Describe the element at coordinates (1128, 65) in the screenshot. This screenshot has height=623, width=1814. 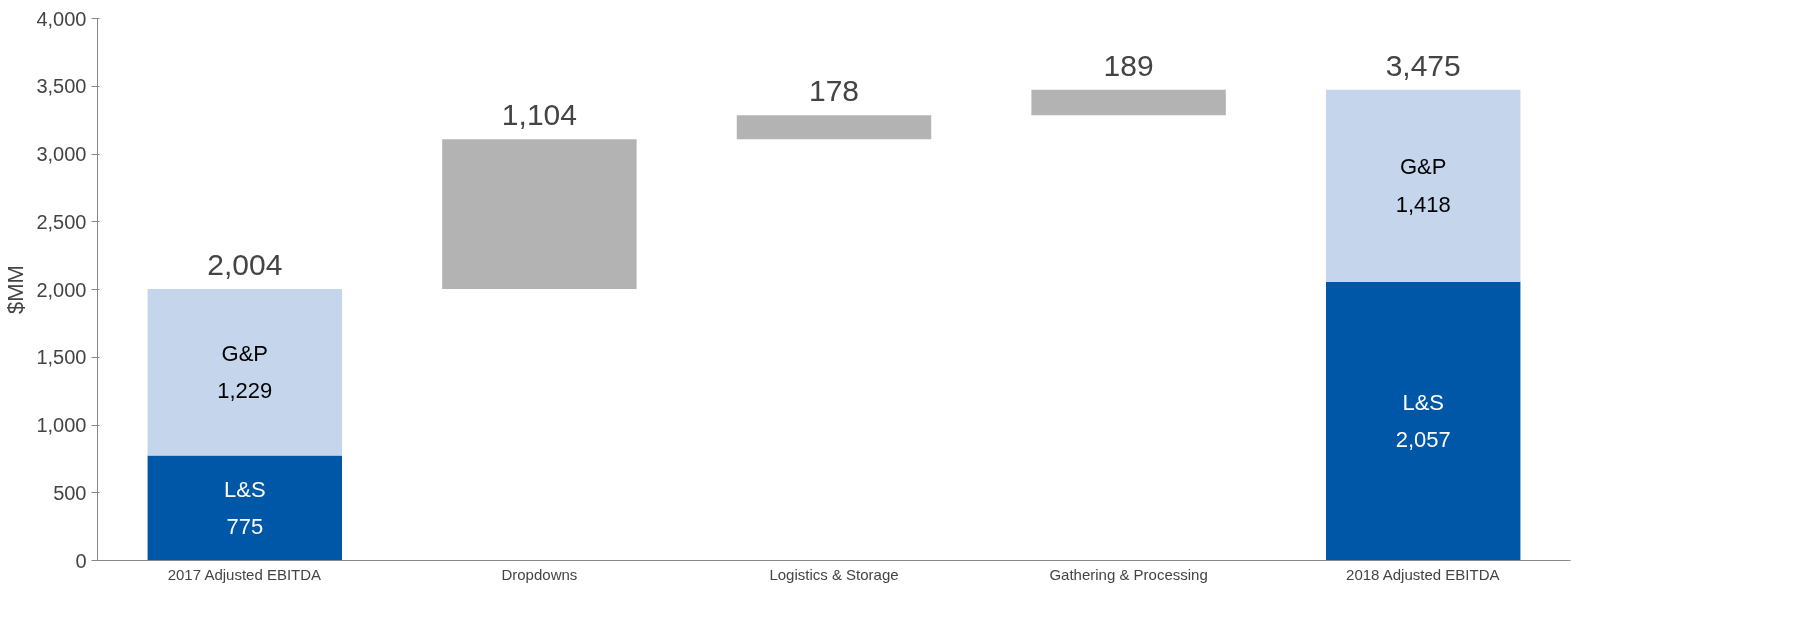
I see `data-label: 189` at that location.